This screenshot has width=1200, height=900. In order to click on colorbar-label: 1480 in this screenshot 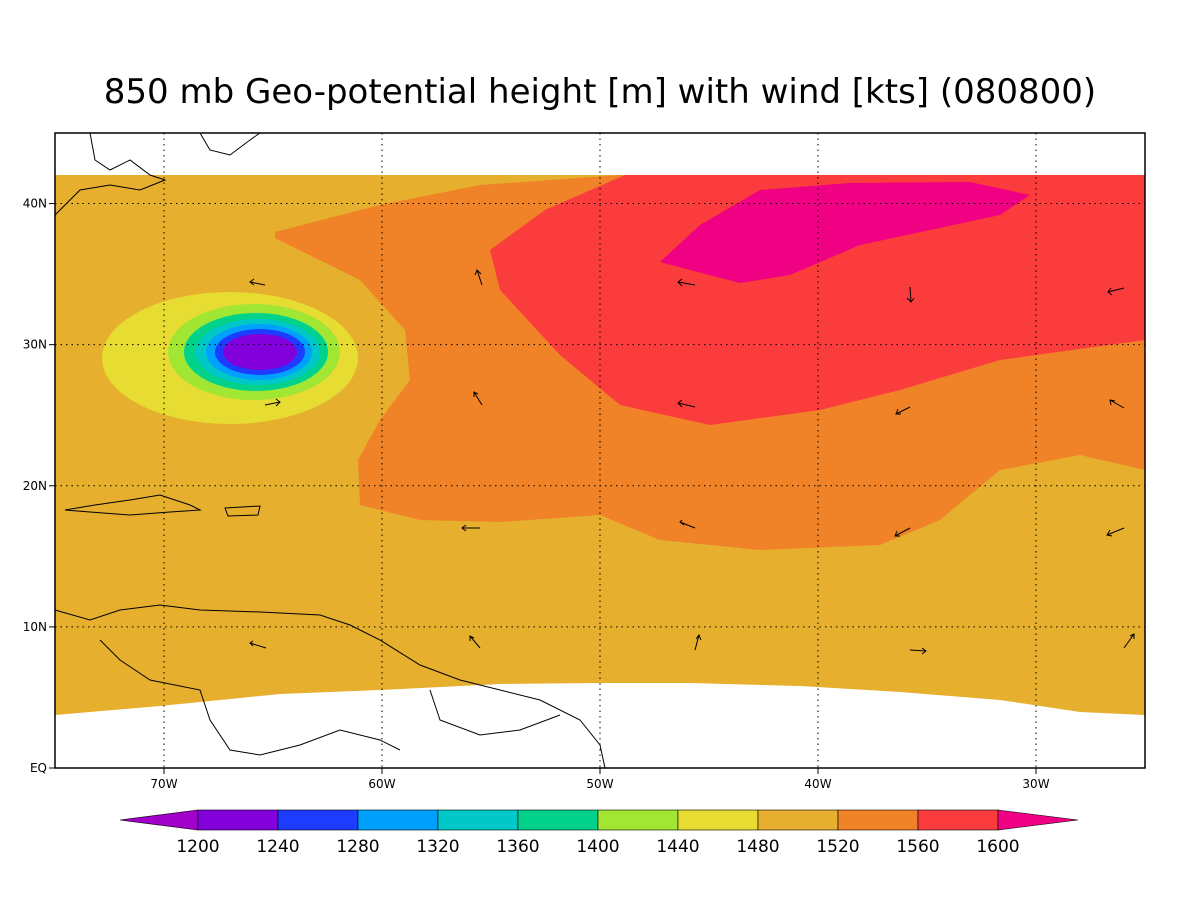, I will do `click(757, 847)`.